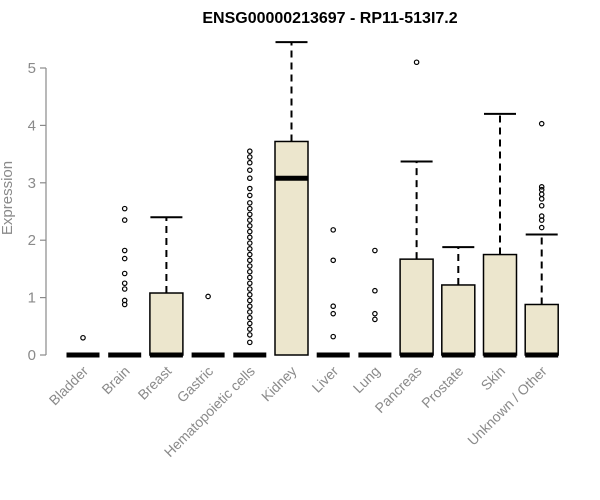 The image size is (600, 500). I want to click on x-tick-label: Prostate, so click(442, 387).